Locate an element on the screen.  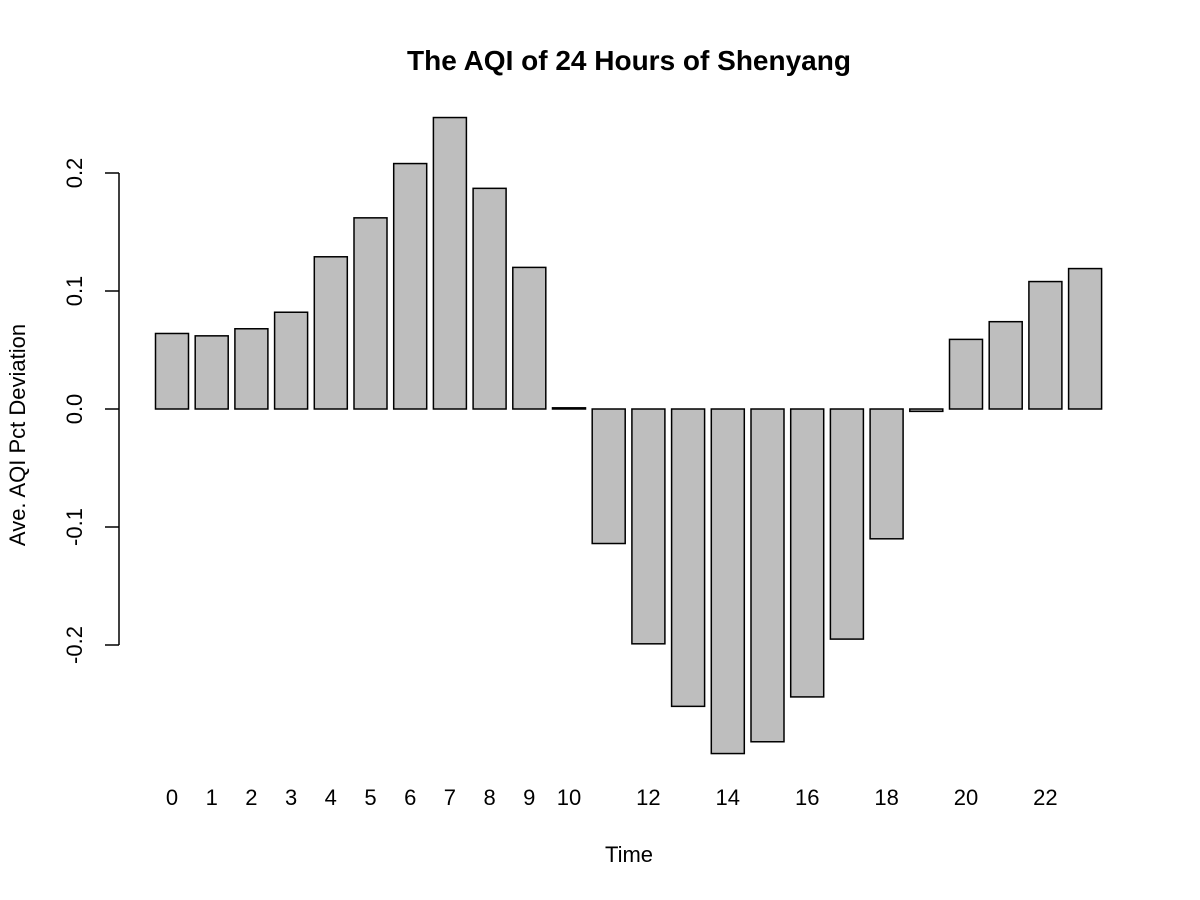
y-tick-label: 0.1 is located at coordinates (74, 291).